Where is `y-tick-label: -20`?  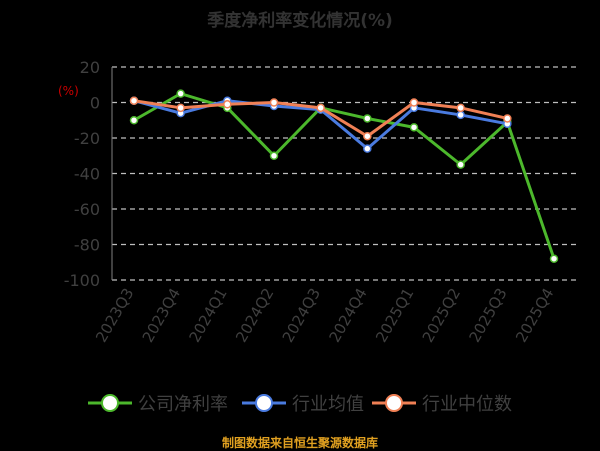 y-tick-label: -20 is located at coordinates (87, 138).